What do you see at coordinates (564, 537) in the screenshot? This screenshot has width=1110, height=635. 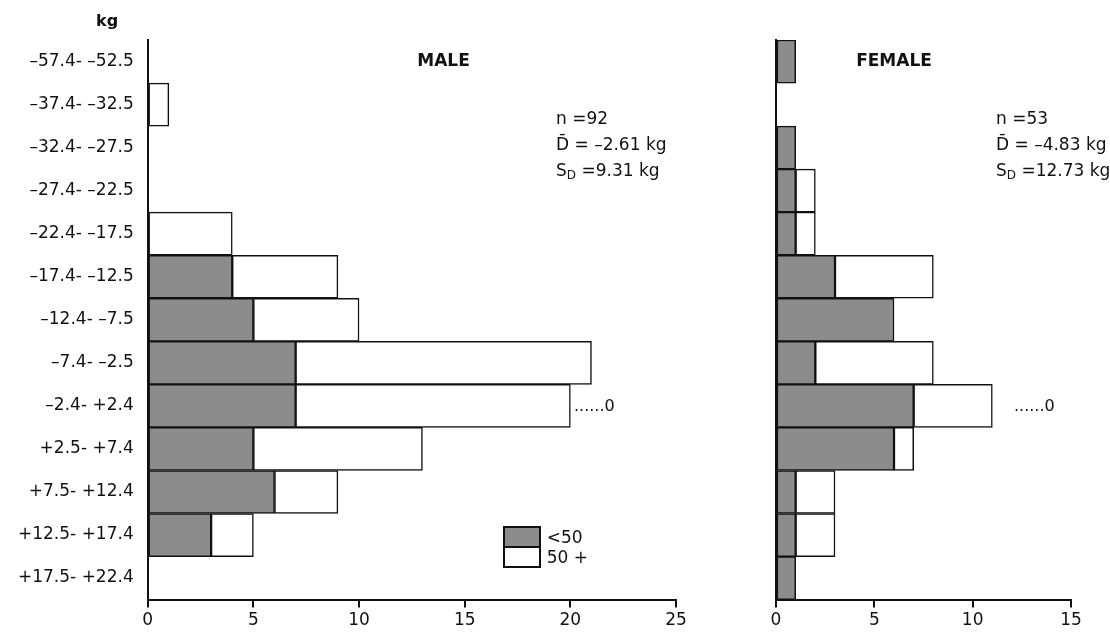 I see `legend-label: <50` at bounding box center [564, 537].